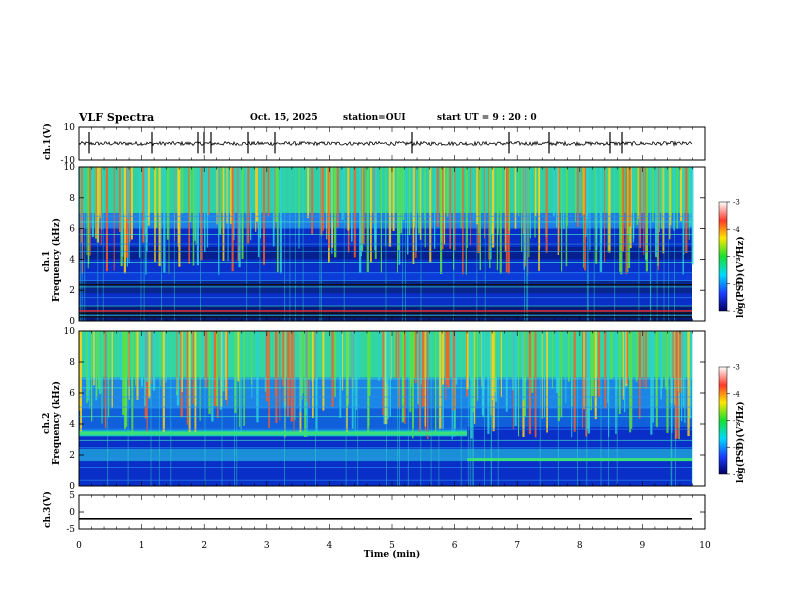 Image resolution: width=792 pixels, height=612 pixels. I want to click on panel3-ytick-label: 8, so click(72, 363).